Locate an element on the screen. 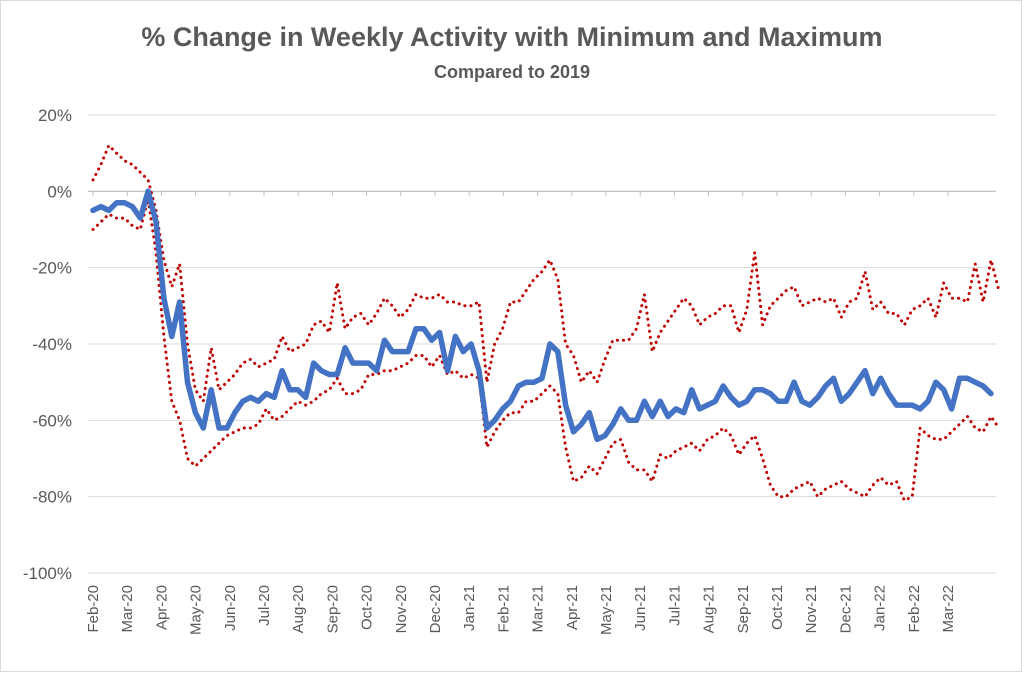 Image resolution: width=1024 pixels, height=674 pixels. x-tick-label: Nov-21 is located at coordinates (811, 609).